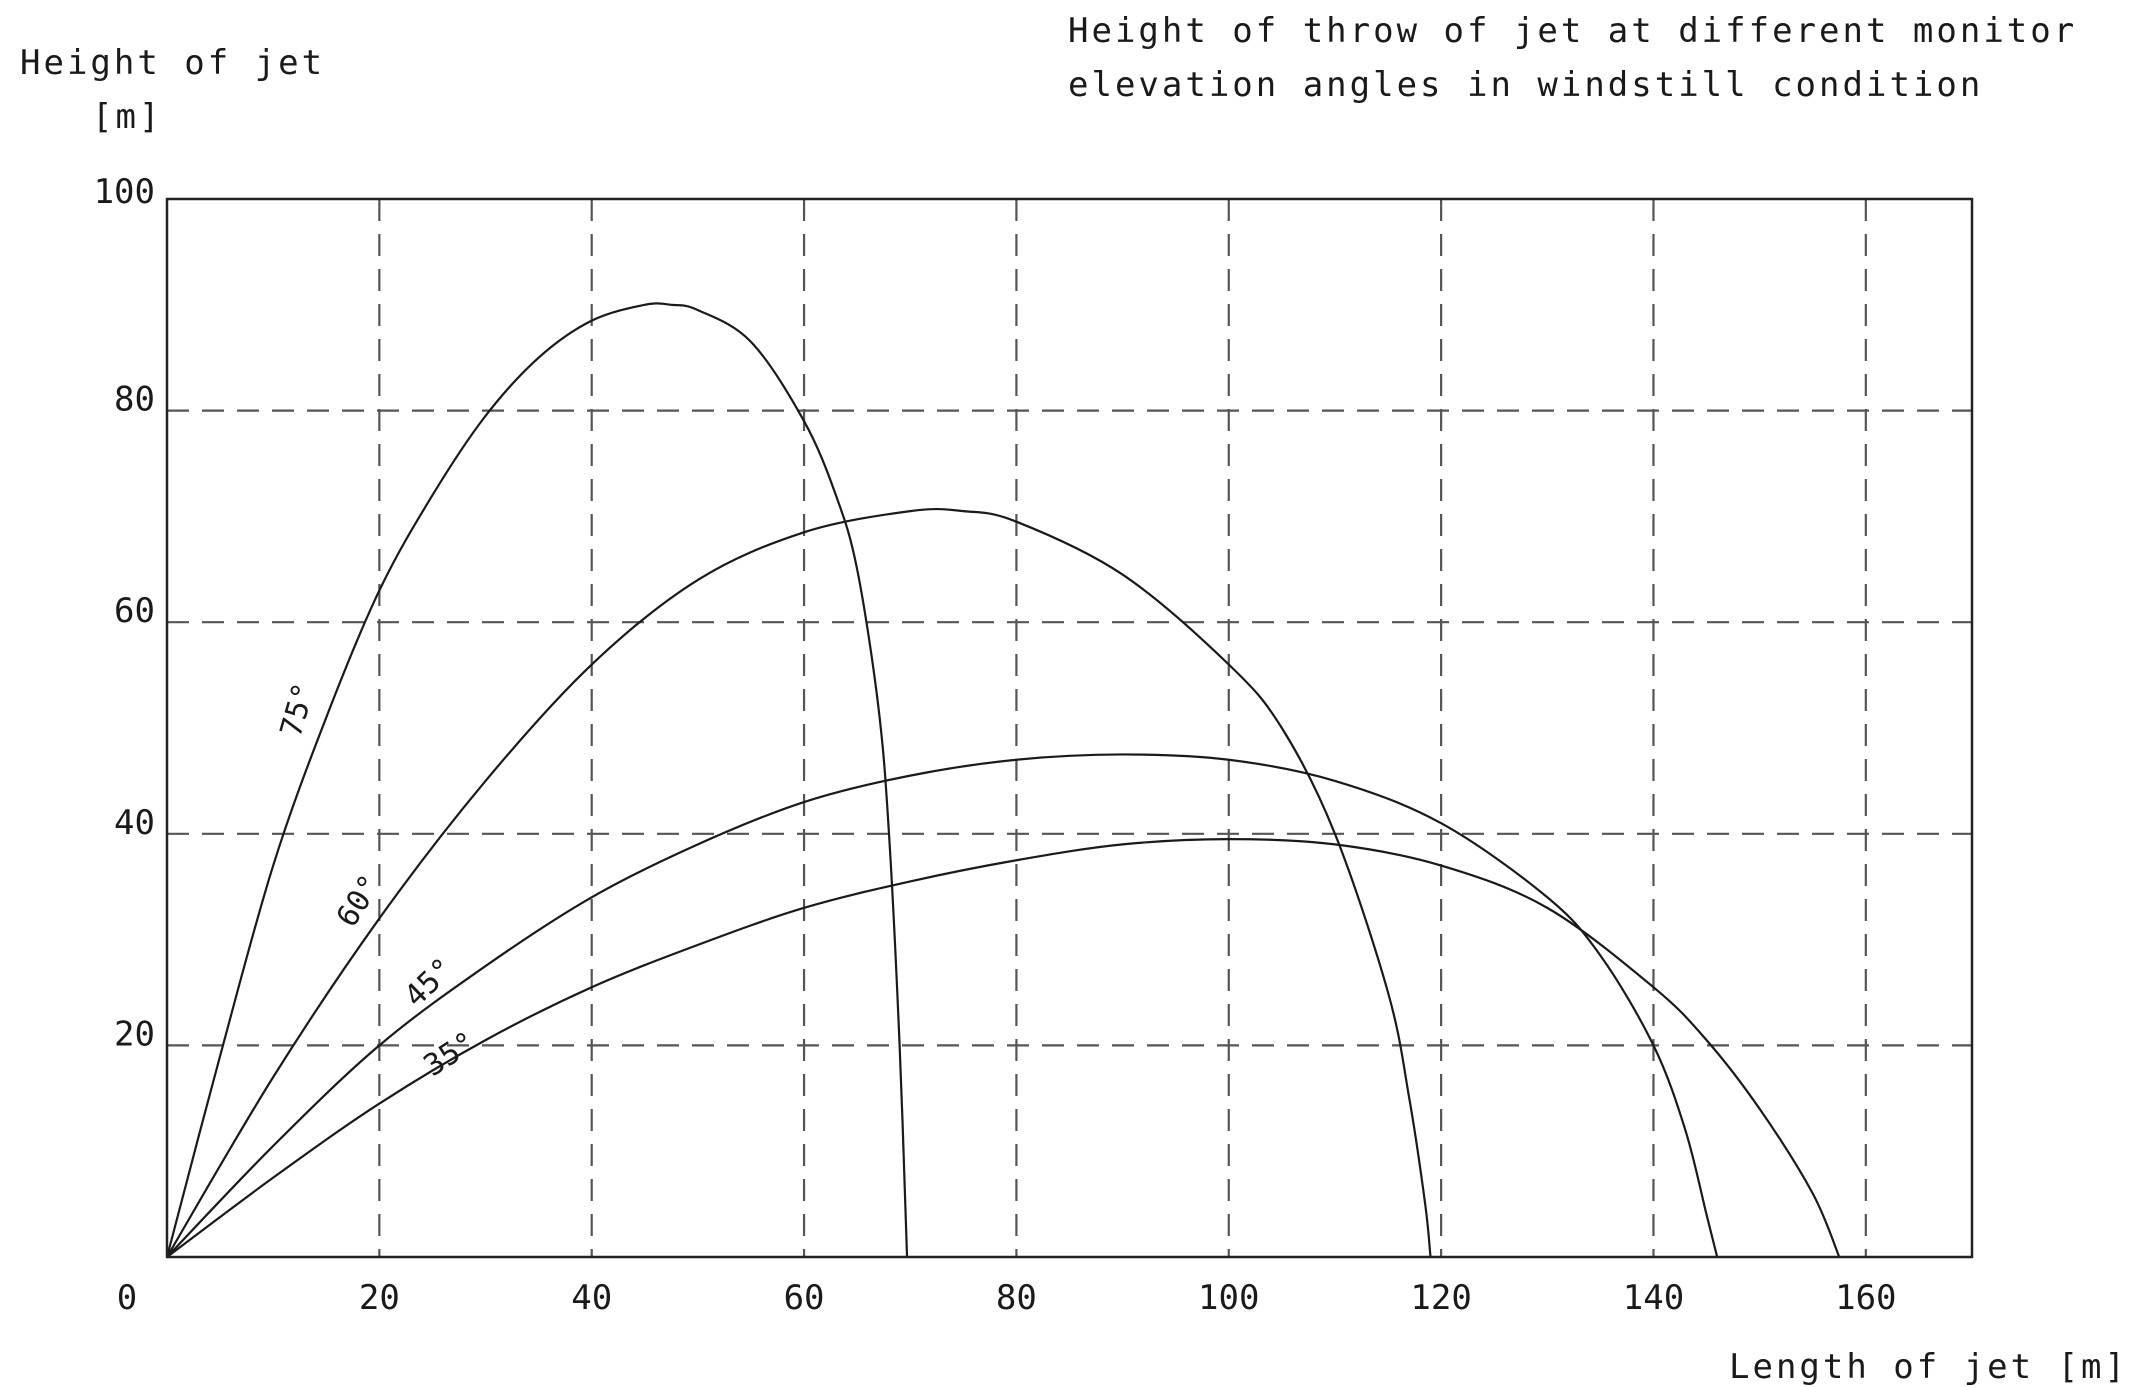  What do you see at coordinates (1016, 1298) in the screenshot?
I see `x-tick-label-80: 80` at bounding box center [1016, 1298].